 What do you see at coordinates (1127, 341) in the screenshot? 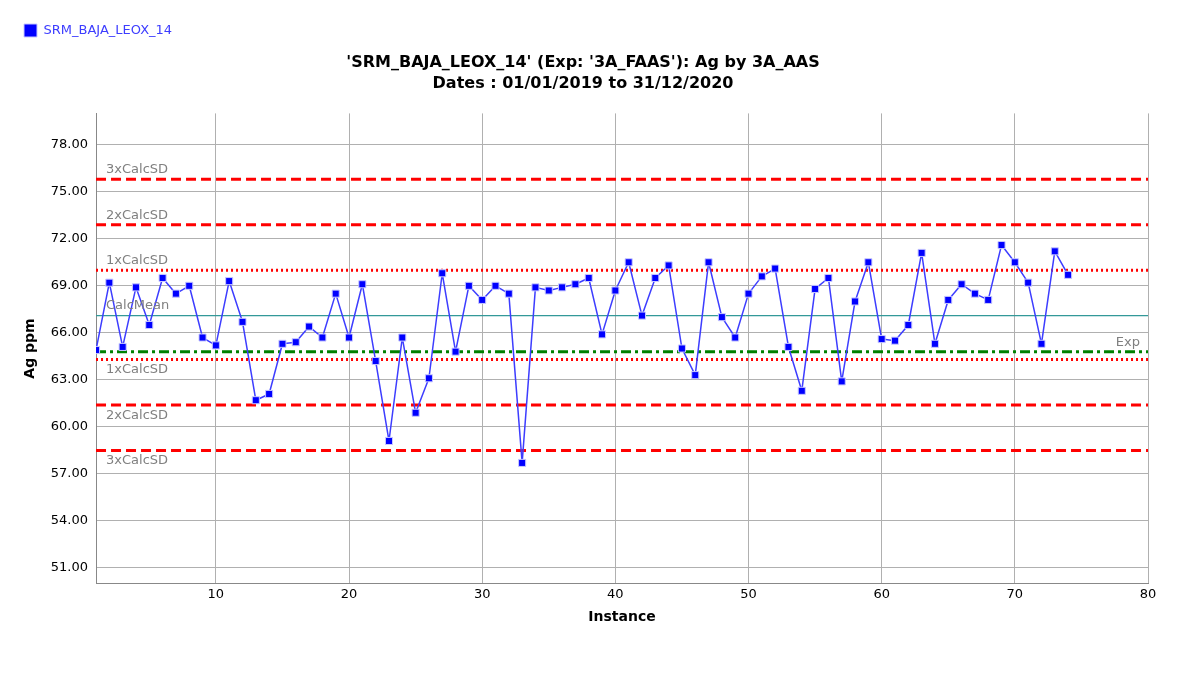
I see `ref-line-label: Exp` at bounding box center [1127, 341].